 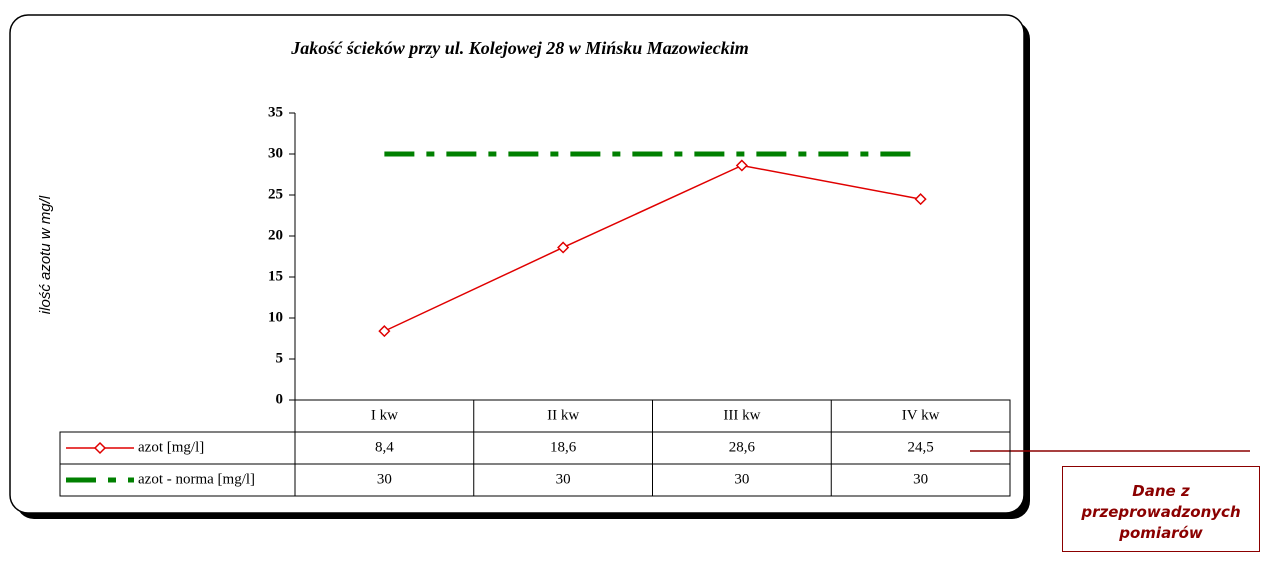 What do you see at coordinates (563, 415) in the screenshot?
I see `x-tick-label: II kw` at bounding box center [563, 415].